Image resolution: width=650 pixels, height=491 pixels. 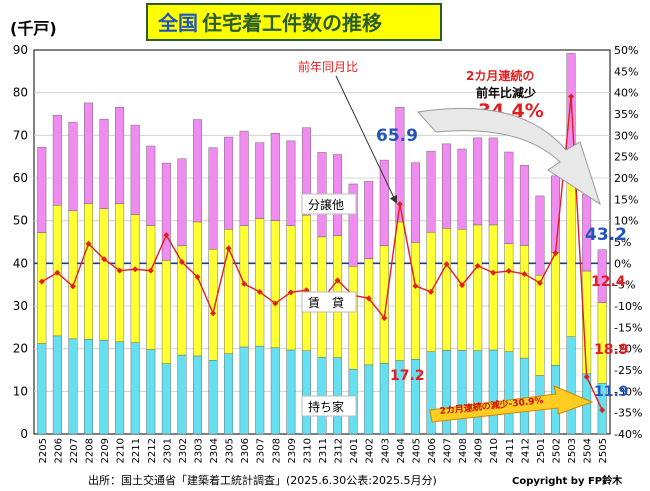 What do you see at coordinates (89, 450) in the screenshot?
I see `x-tick-label: 2208` at bounding box center [89, 450].